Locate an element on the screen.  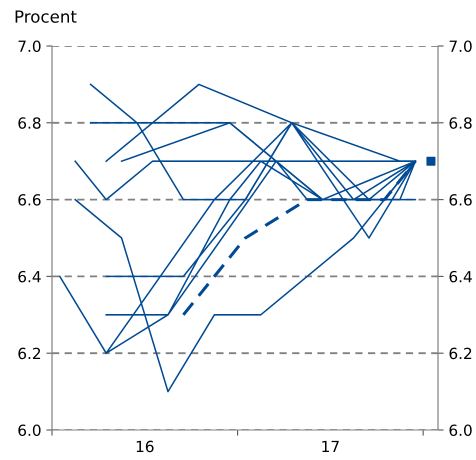
y-tick-label: 6.4 is located at coordinates (29, 276).